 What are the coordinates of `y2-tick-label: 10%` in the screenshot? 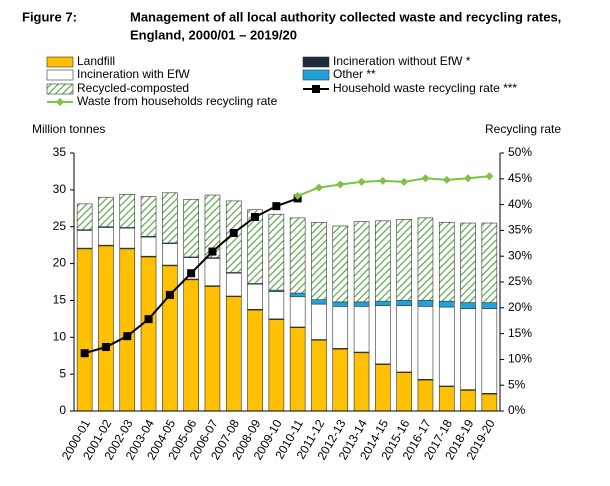 It's located at (520, 359).